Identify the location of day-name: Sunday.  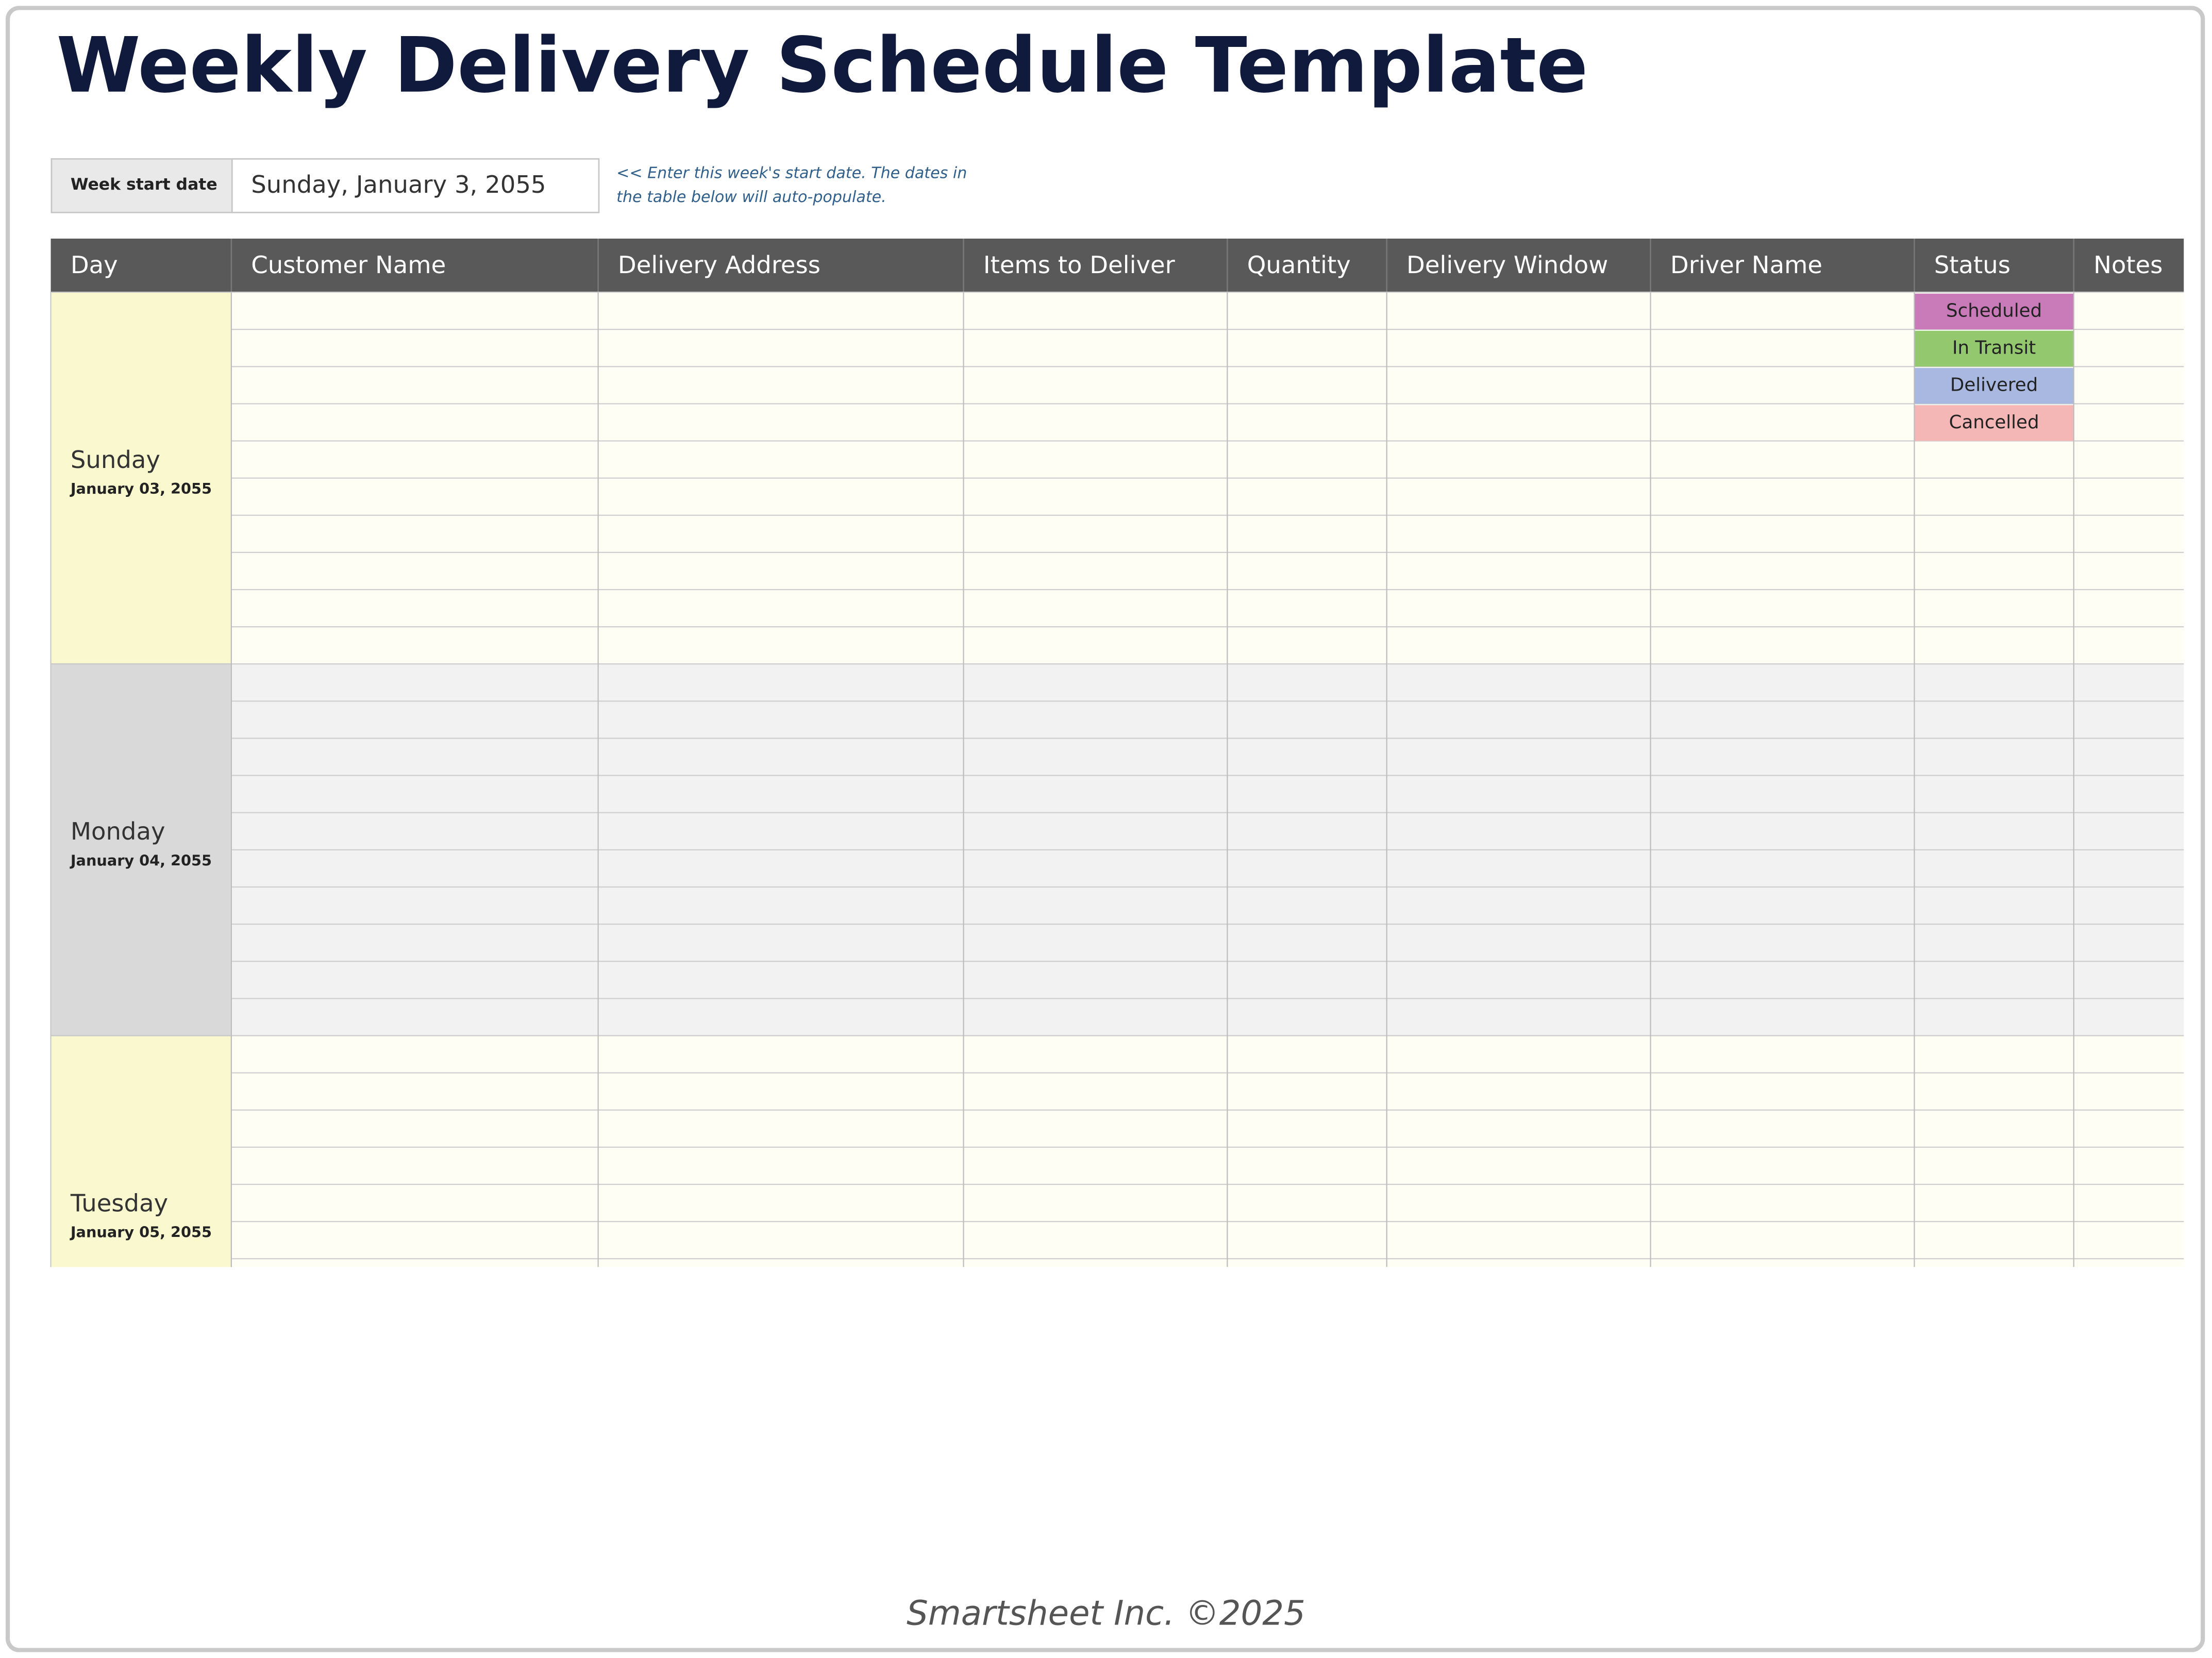
(115, 460).